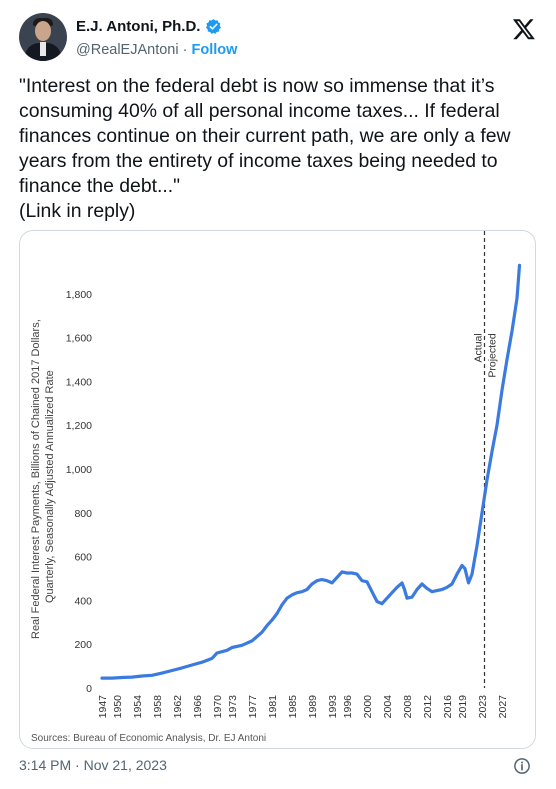  What do you see at coordinates (503, 707) in the screenshot?
I see `x-tick-label: 2027` at bounding box center [503, 707].